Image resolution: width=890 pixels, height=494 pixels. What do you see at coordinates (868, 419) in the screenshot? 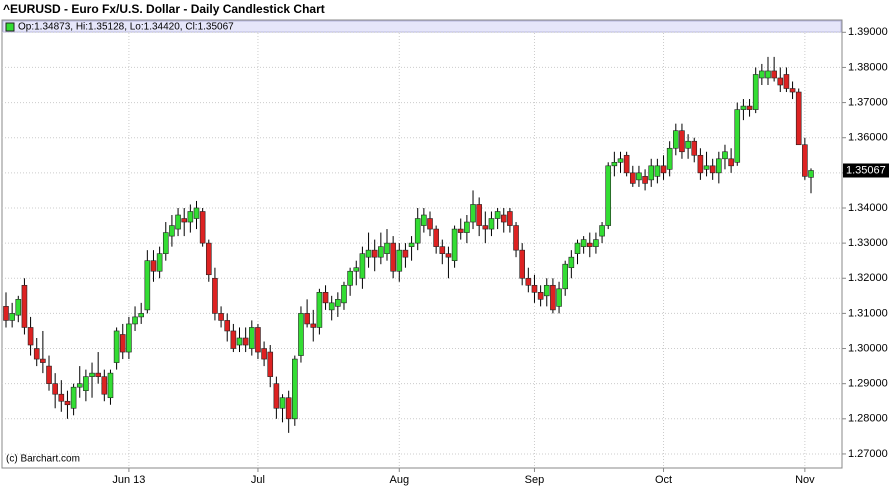
I see `y-tick-label: 1.28000` at bounding box center [868, 419].